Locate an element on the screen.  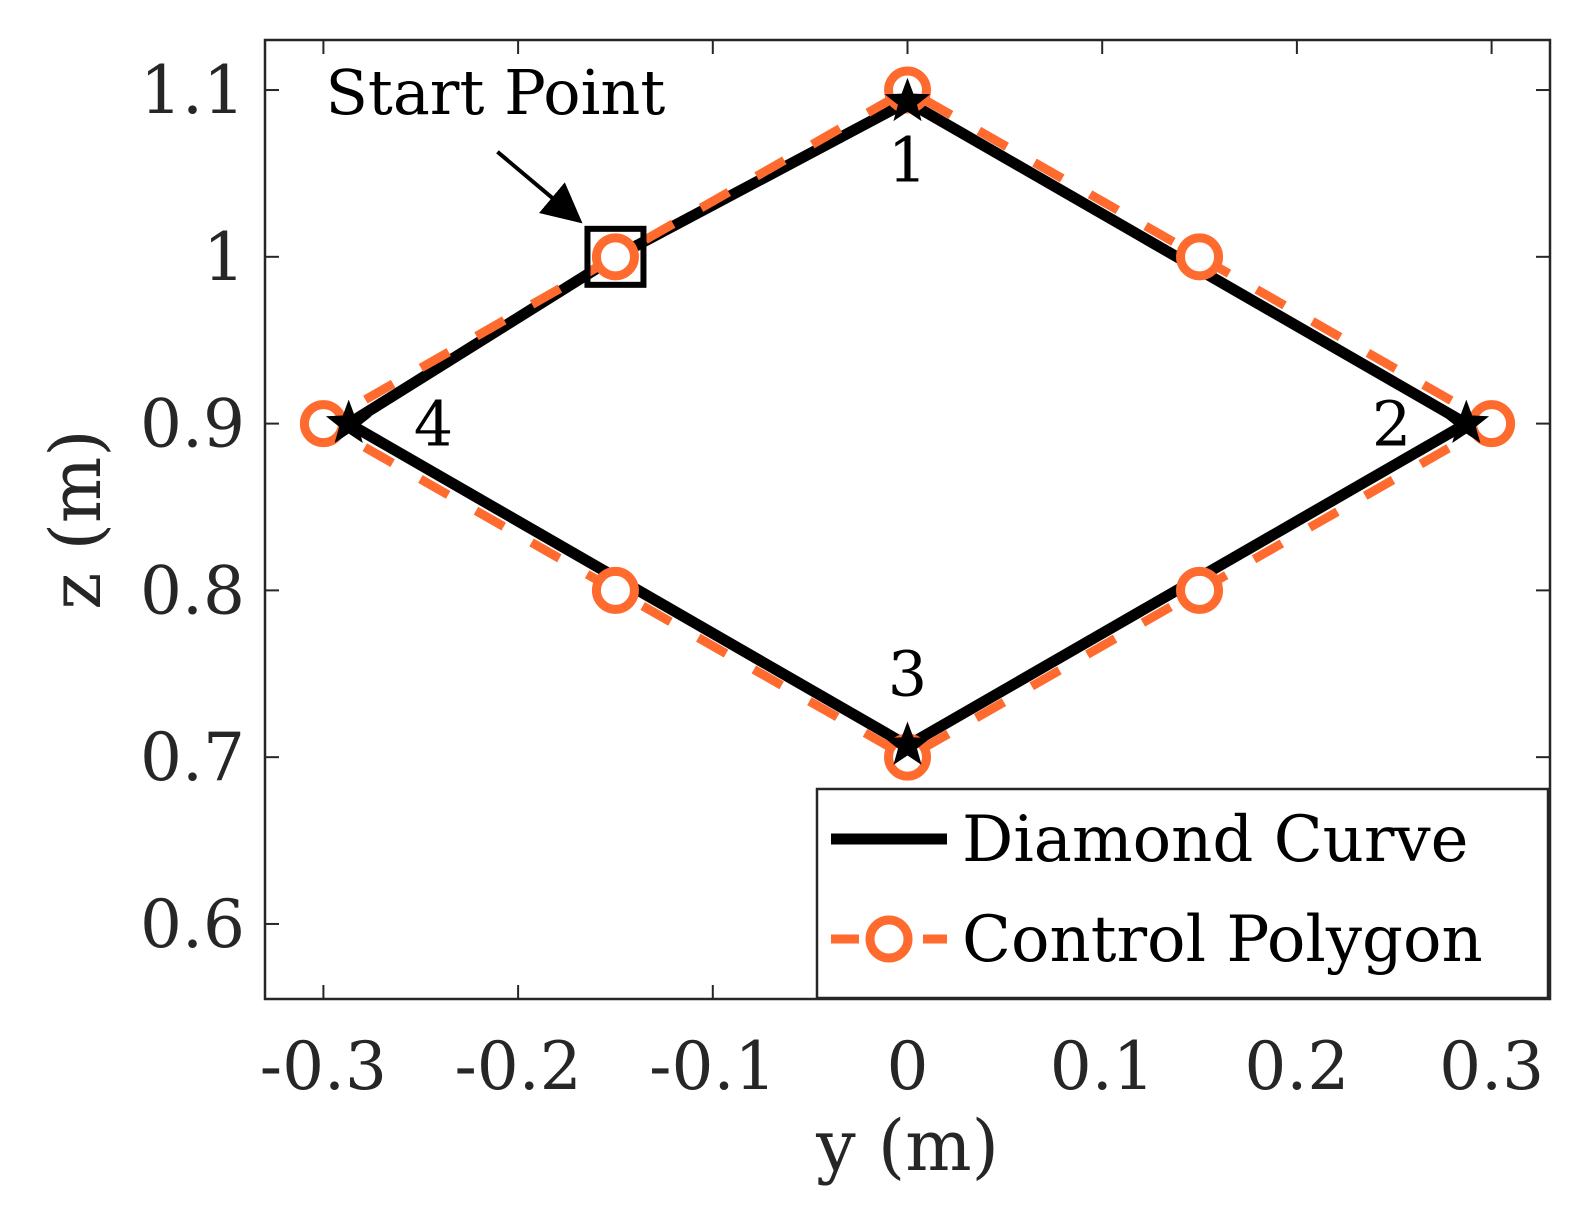
start-point-marker is located at coordinates (615, 256).